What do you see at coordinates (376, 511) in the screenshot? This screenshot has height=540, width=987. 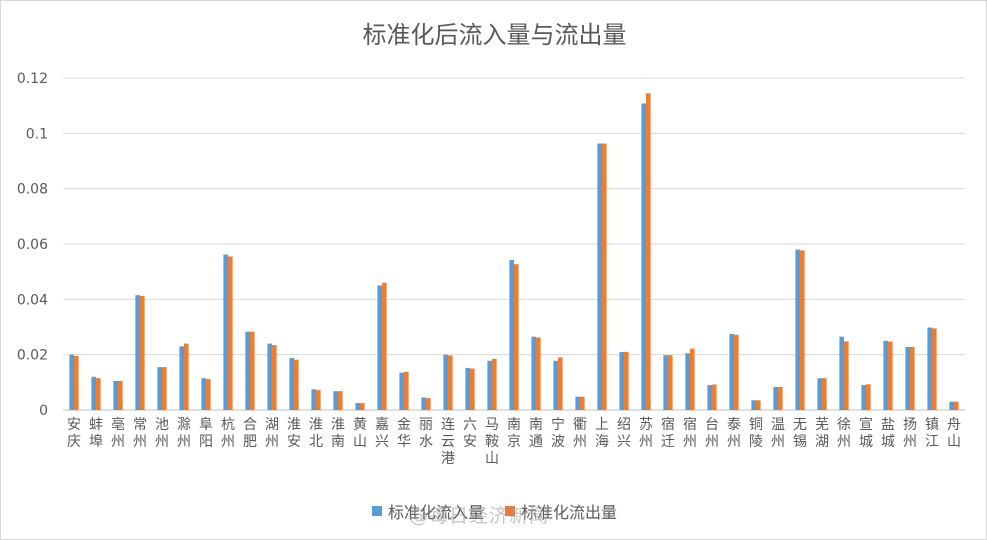 I see `legend-swatch-inflow` at bounding box center [376, 511].